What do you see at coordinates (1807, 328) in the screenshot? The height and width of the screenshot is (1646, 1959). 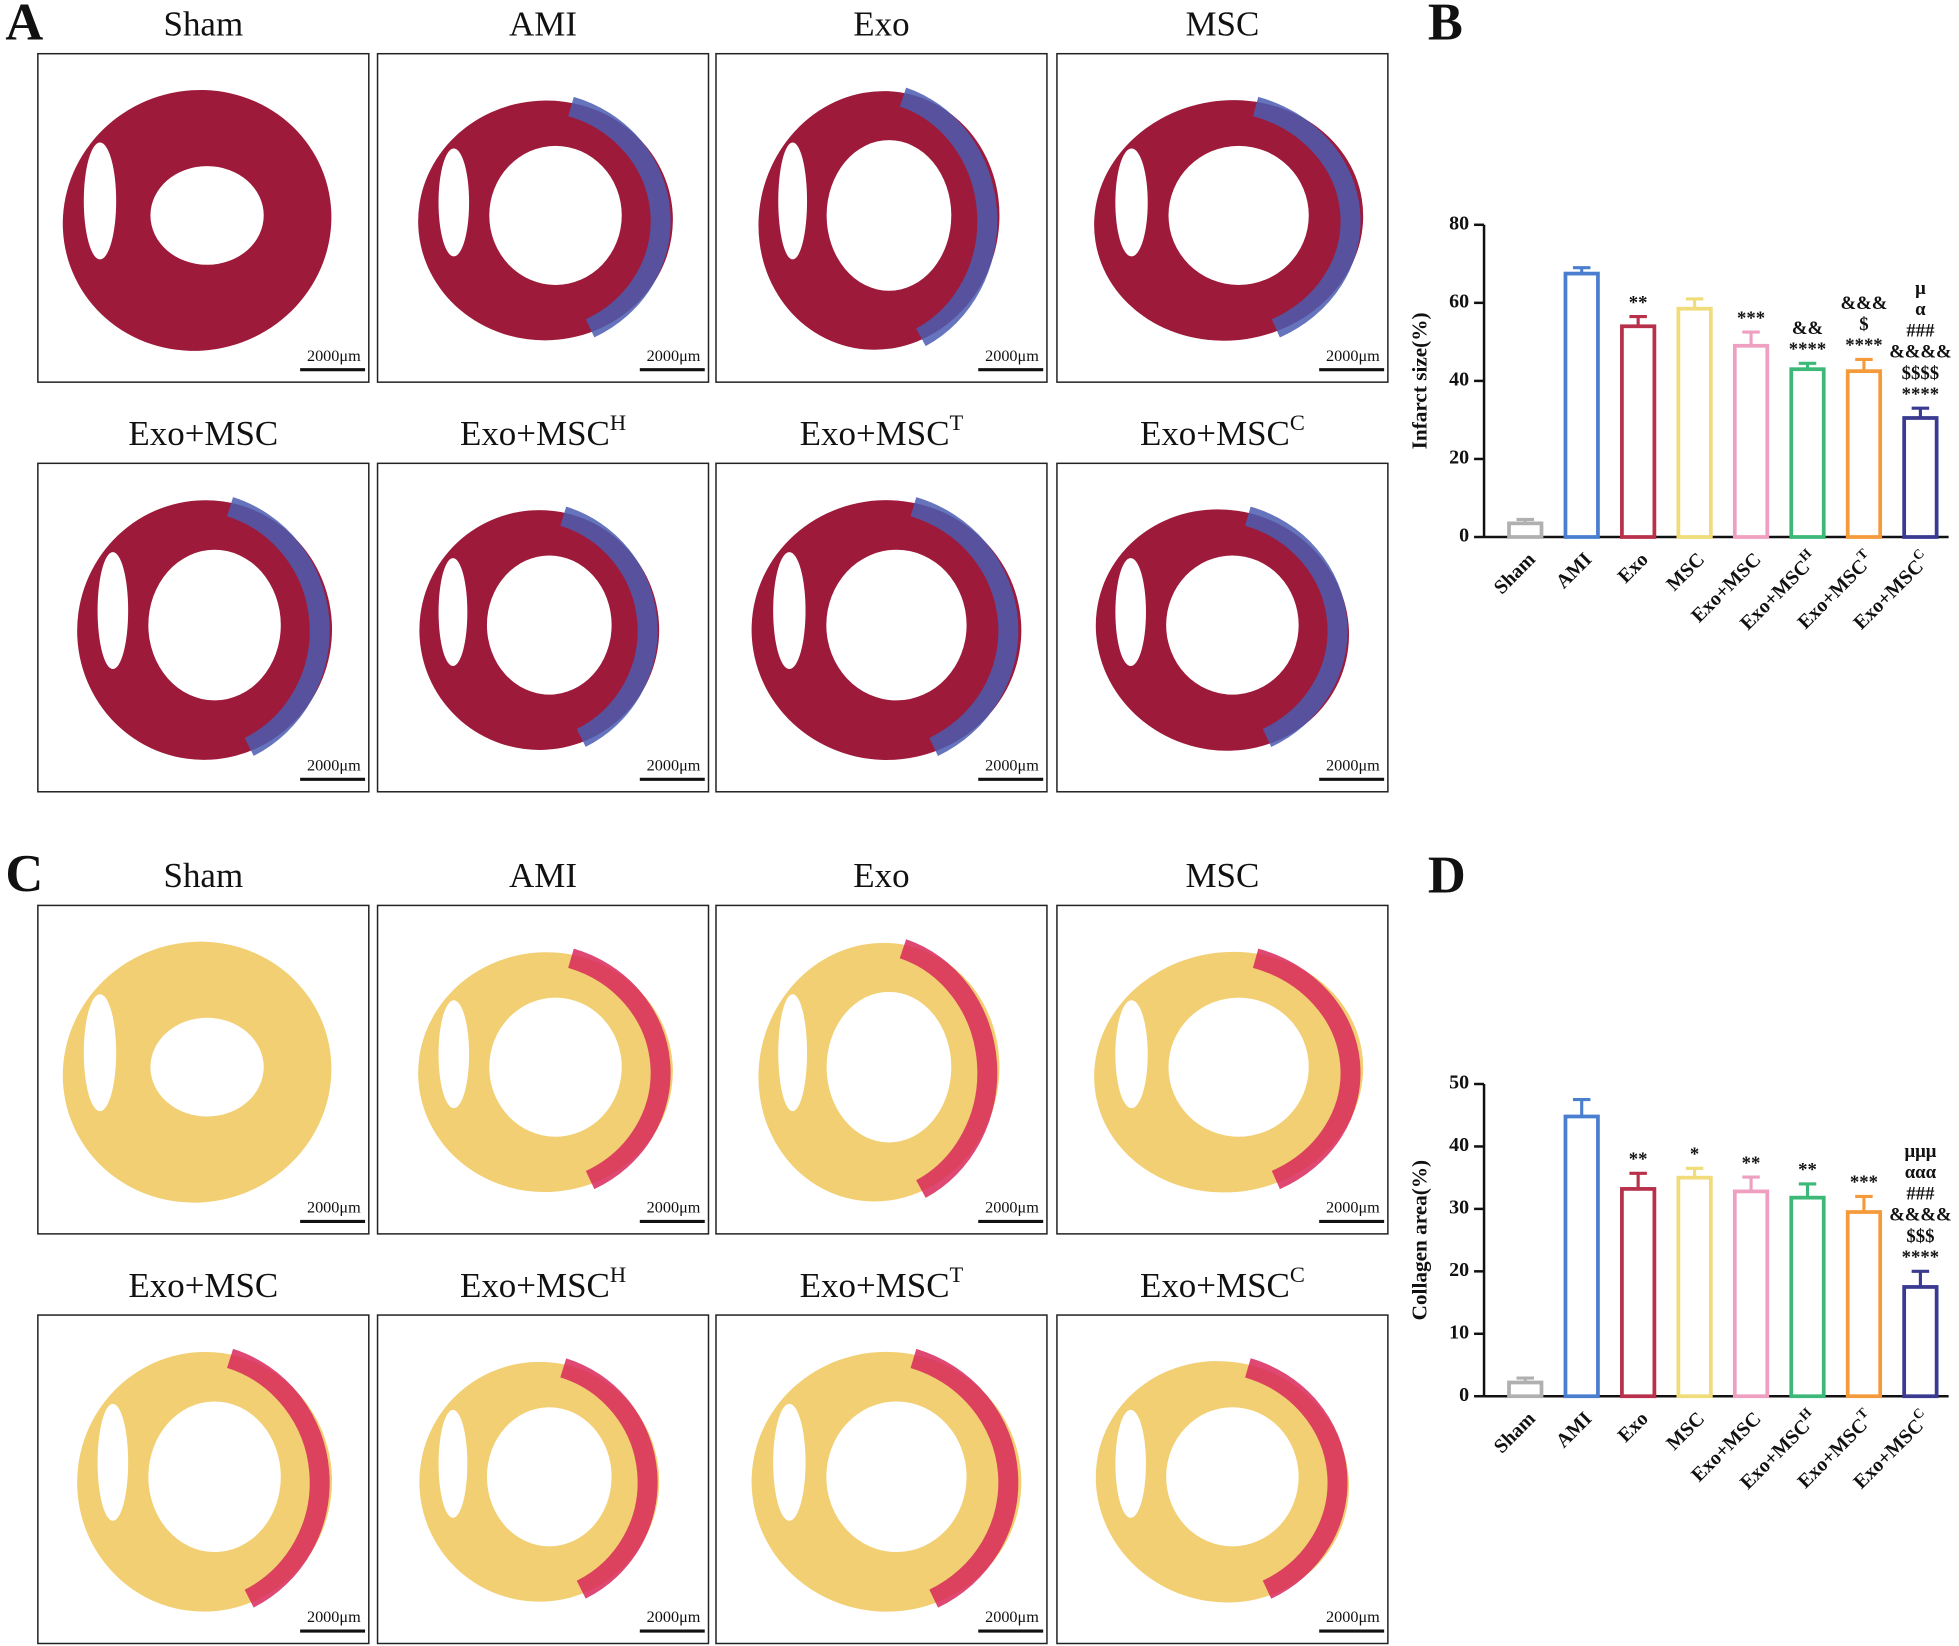 I see `significance-label: &&` at bounding box center [1807, 328].